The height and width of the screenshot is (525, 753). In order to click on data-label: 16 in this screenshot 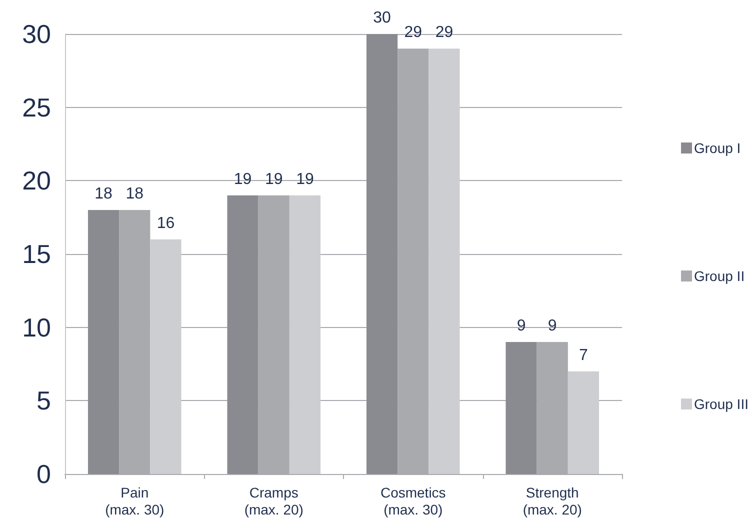, I will do `click(165, 223)`.